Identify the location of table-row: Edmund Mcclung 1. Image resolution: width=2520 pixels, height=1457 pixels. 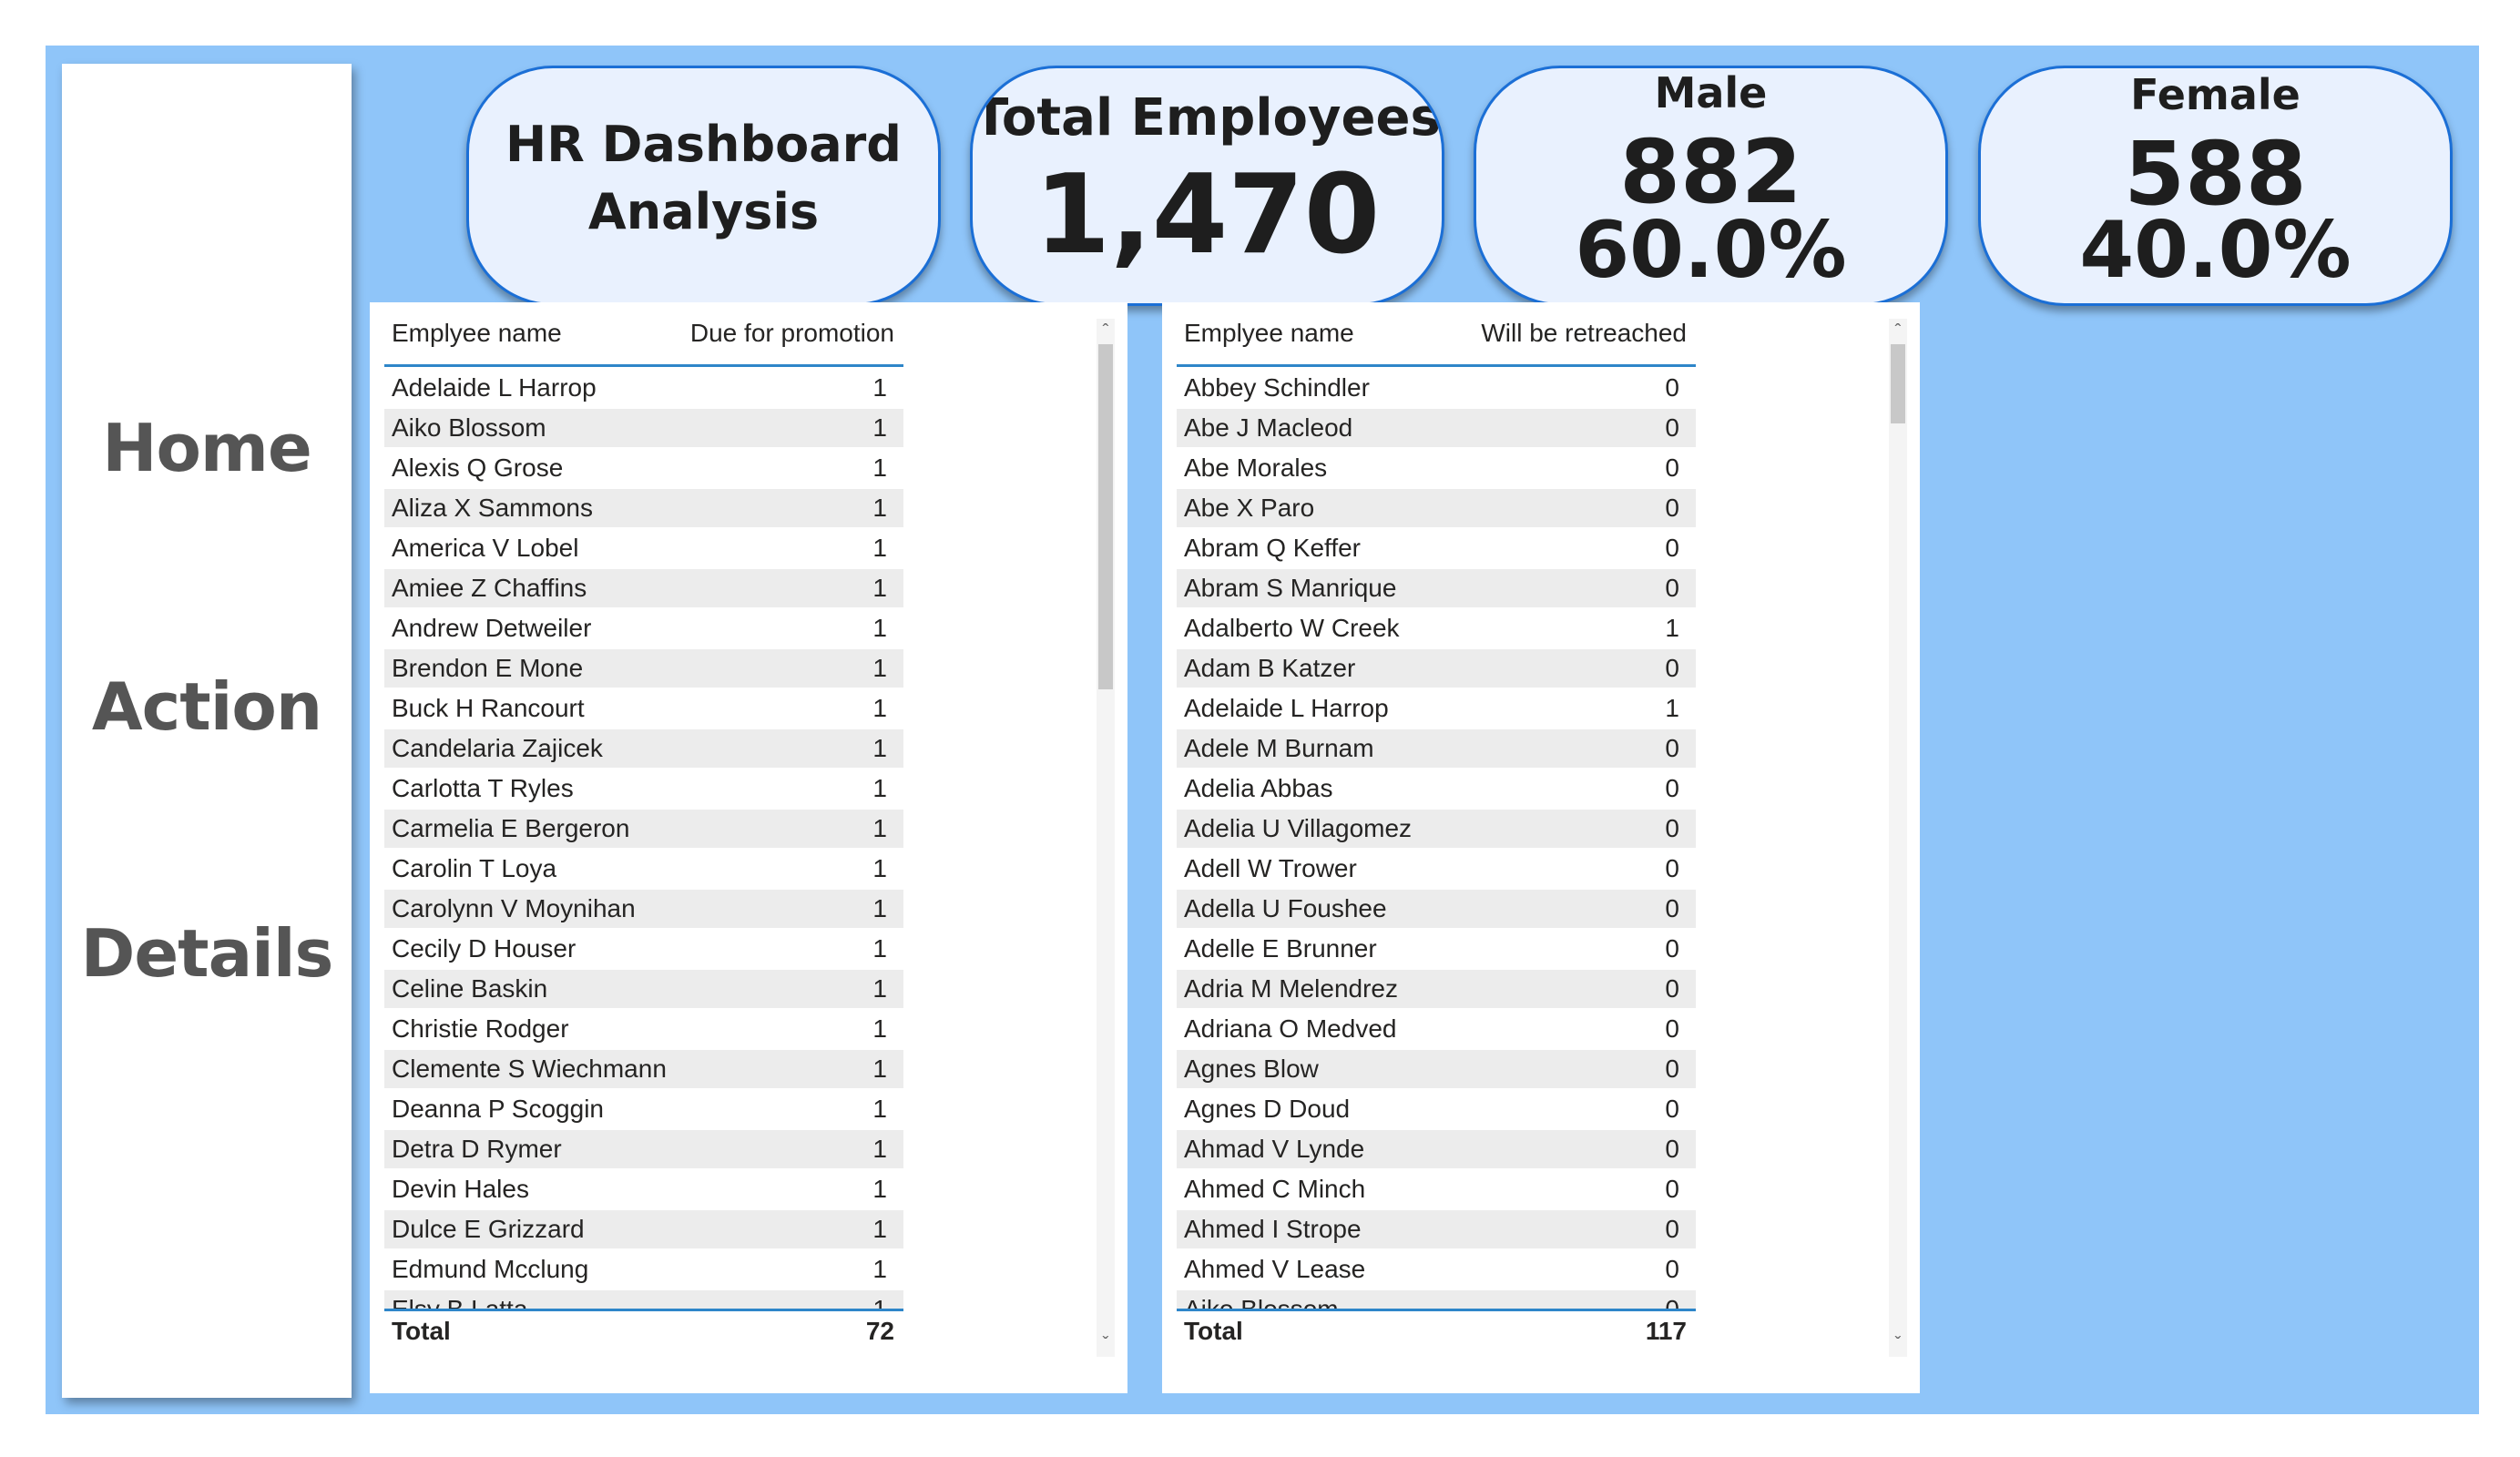
(643, 1270).